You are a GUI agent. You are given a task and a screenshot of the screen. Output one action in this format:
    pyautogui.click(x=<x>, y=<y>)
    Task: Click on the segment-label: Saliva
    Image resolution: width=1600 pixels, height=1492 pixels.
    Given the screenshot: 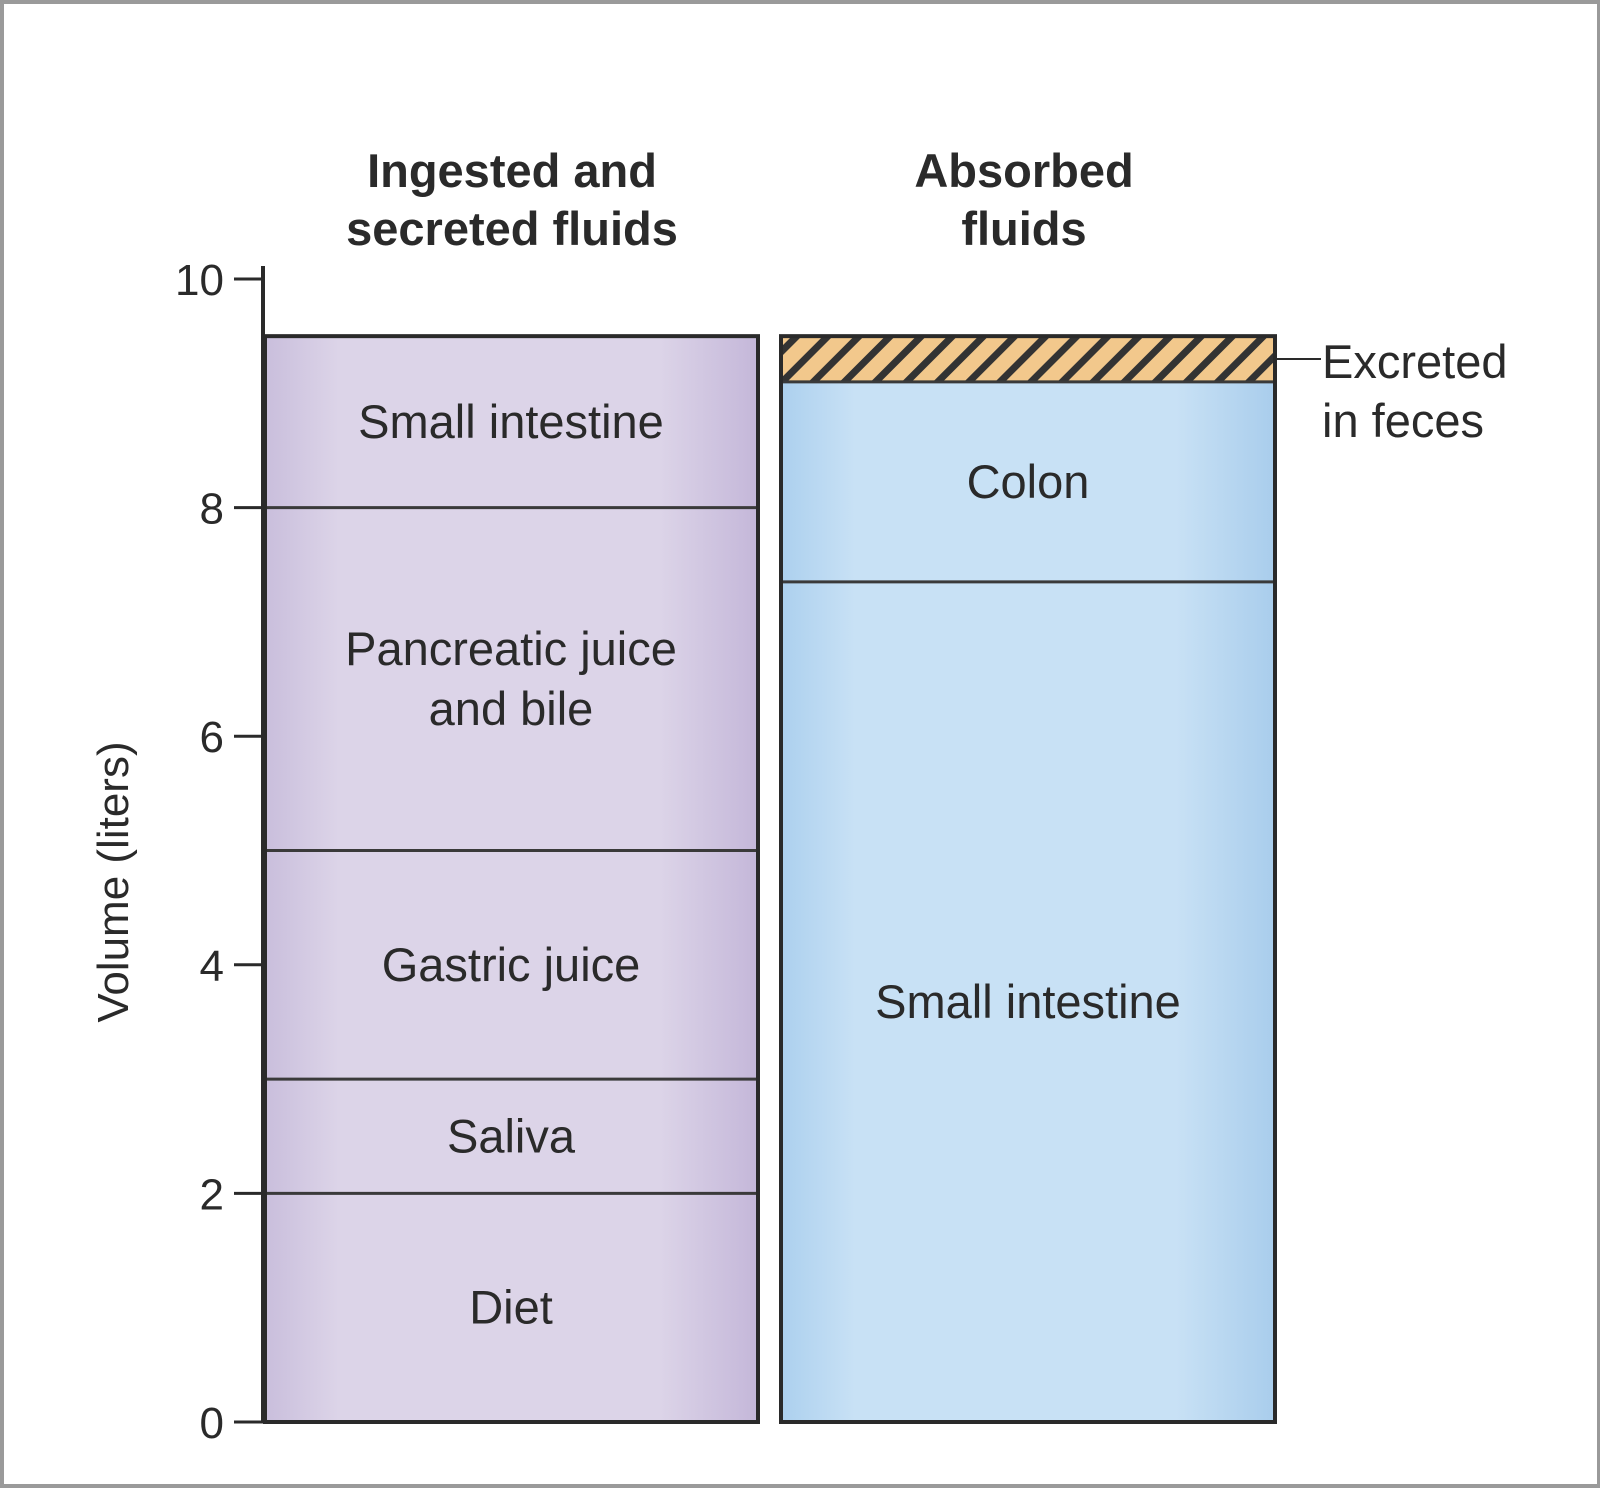 What is the action you would take?
    pyautogui.click(x=511, y=1135)
    